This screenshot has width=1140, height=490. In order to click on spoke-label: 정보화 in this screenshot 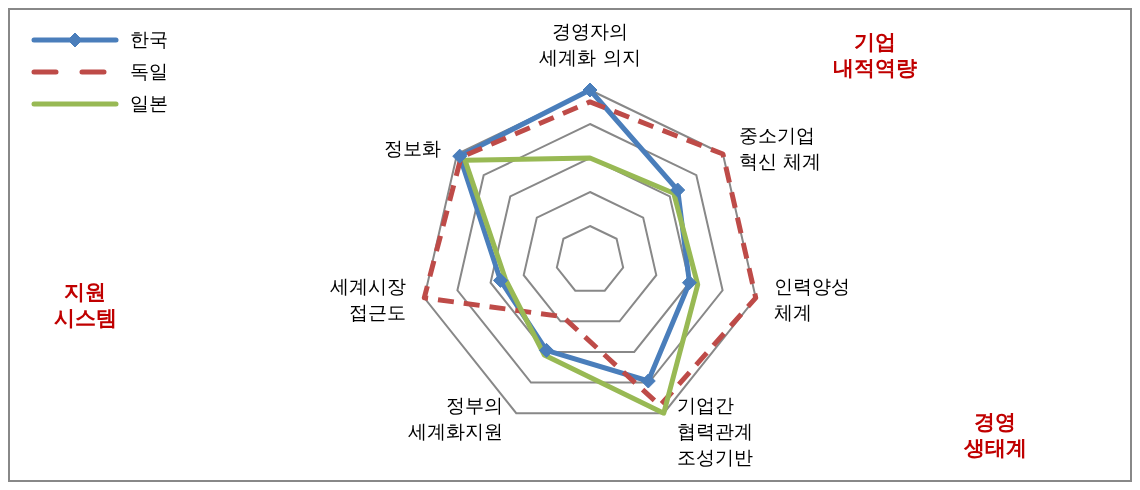, I will do `click(412, 148)`.